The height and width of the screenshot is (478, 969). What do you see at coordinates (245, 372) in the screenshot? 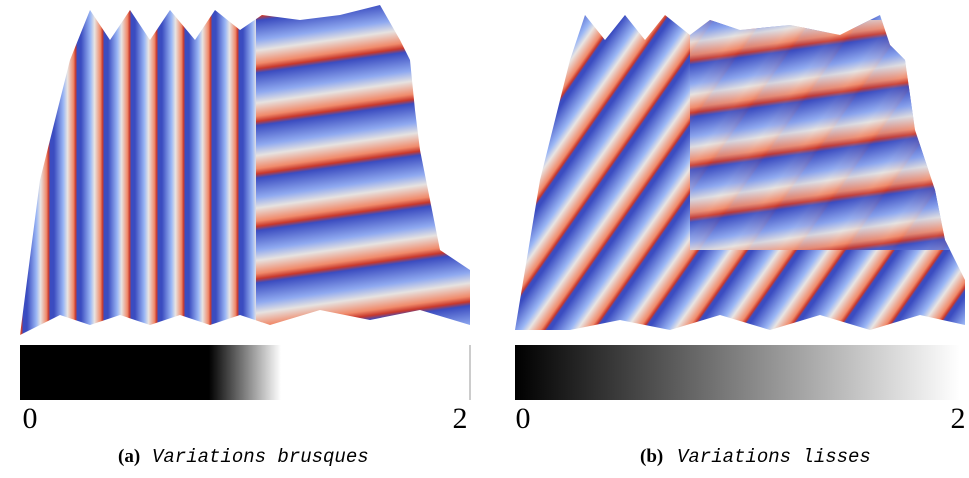
I see `colorbar-a` at bounding box center [245, 372].